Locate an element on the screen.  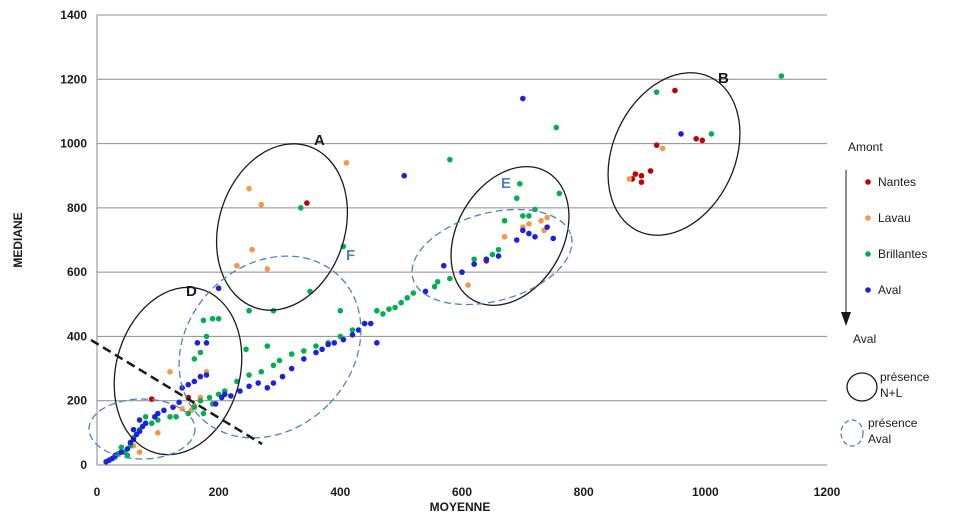
legend-series: Nantes Lavau Brillantes Aval is located at coordinates (896, 236).